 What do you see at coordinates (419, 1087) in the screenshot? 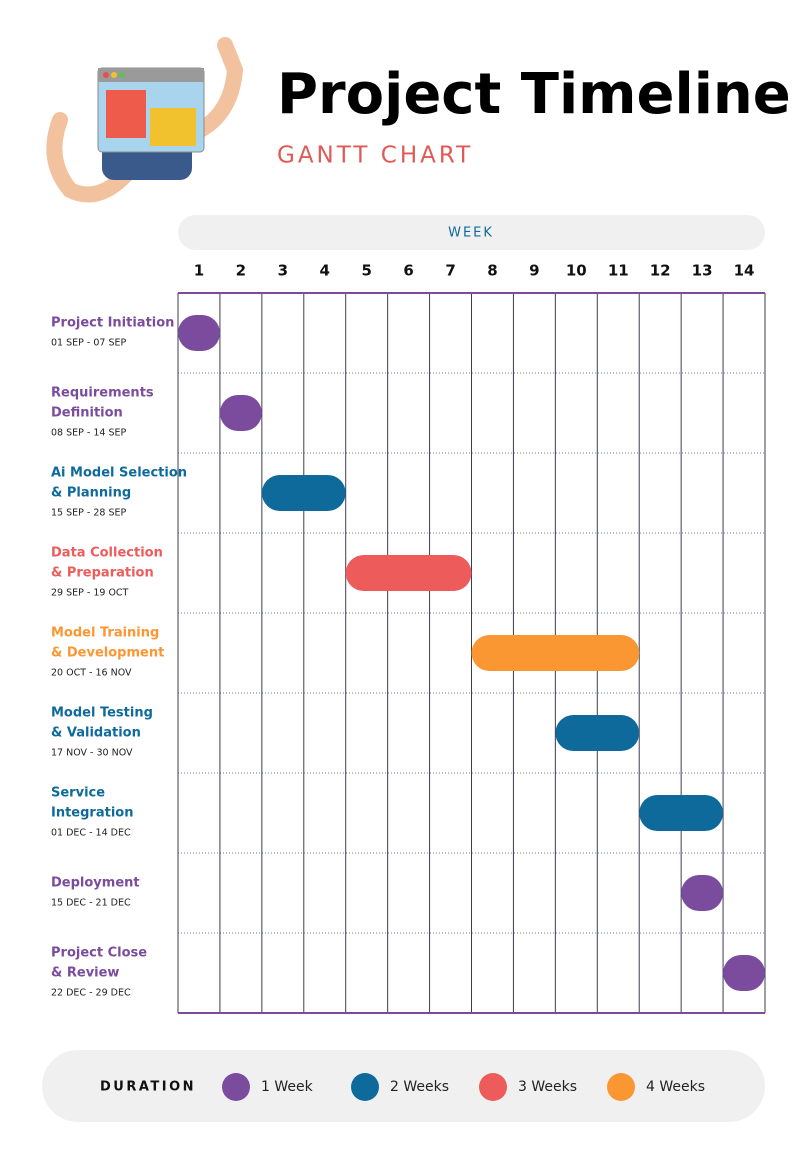
I see `legend-label: 2 Weeks` at bounding box center [419, 1087].